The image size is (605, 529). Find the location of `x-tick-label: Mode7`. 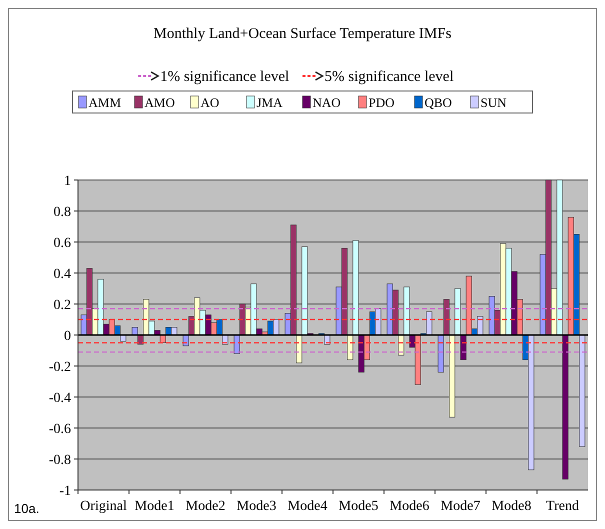

x-tick-label: Mode7 is located at coordinates (460, 506).